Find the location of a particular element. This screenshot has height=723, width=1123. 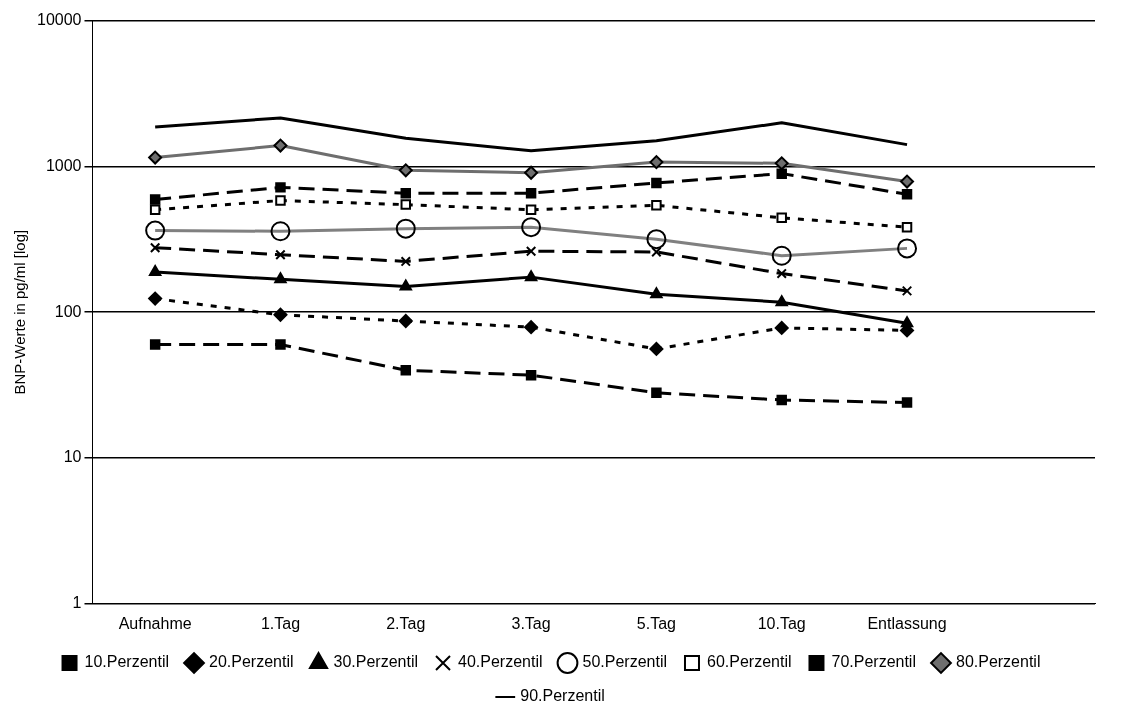

legend-label: 60.Perzentil is located at coordinates (749, 662).